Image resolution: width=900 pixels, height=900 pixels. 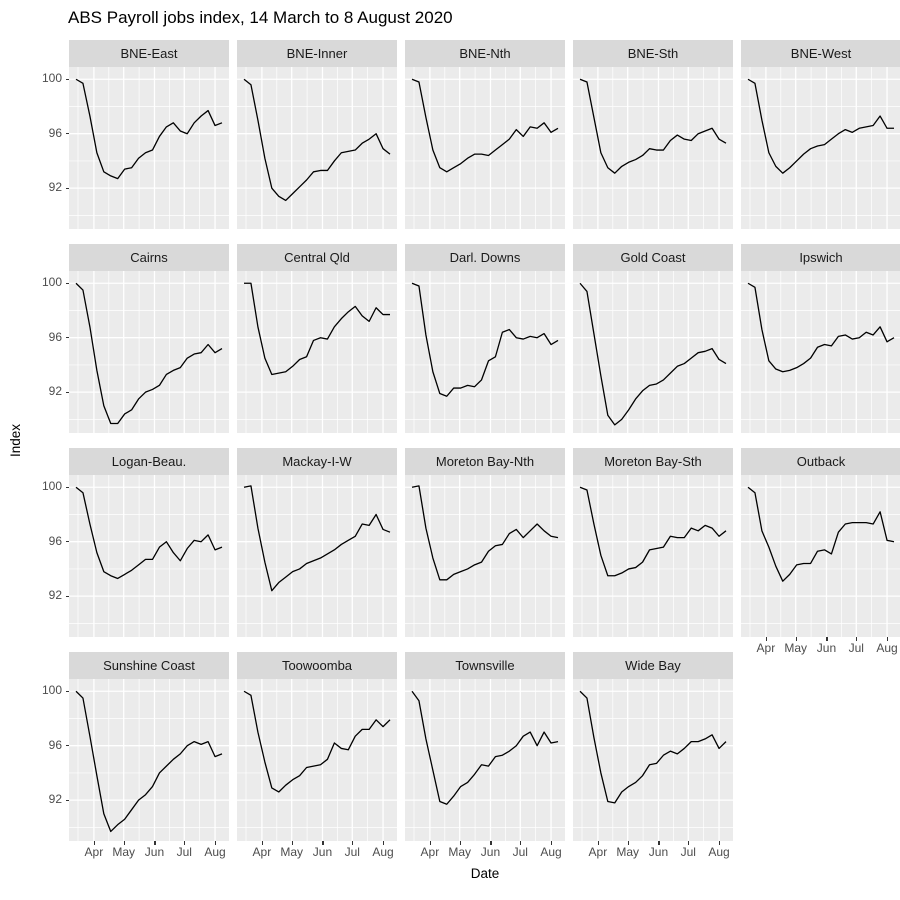 I want to click on y-tick-label: 92, so click(x=55, y=595).